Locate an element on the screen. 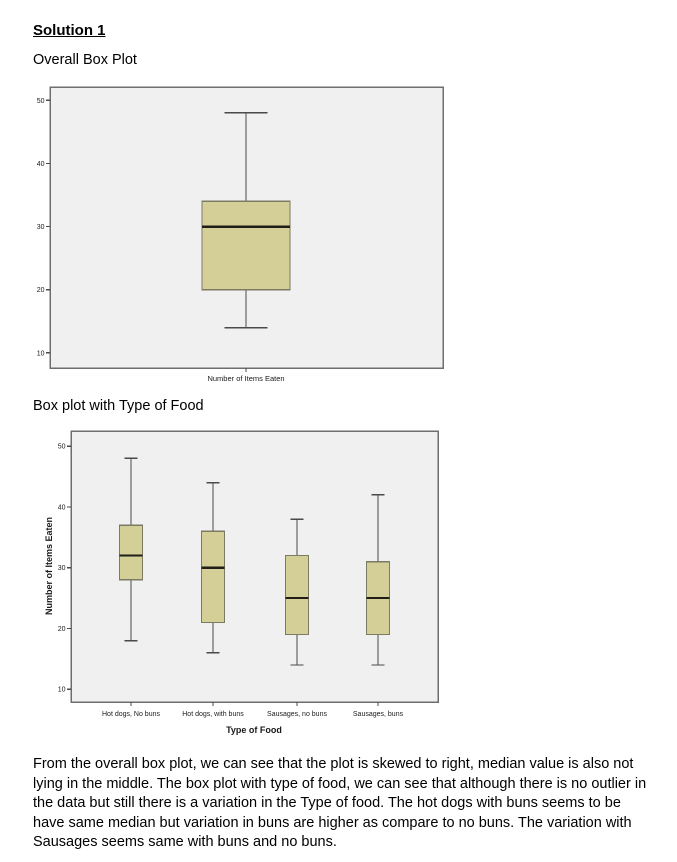  x-axis-title: Type of Food is located at coordinates (254, 730).